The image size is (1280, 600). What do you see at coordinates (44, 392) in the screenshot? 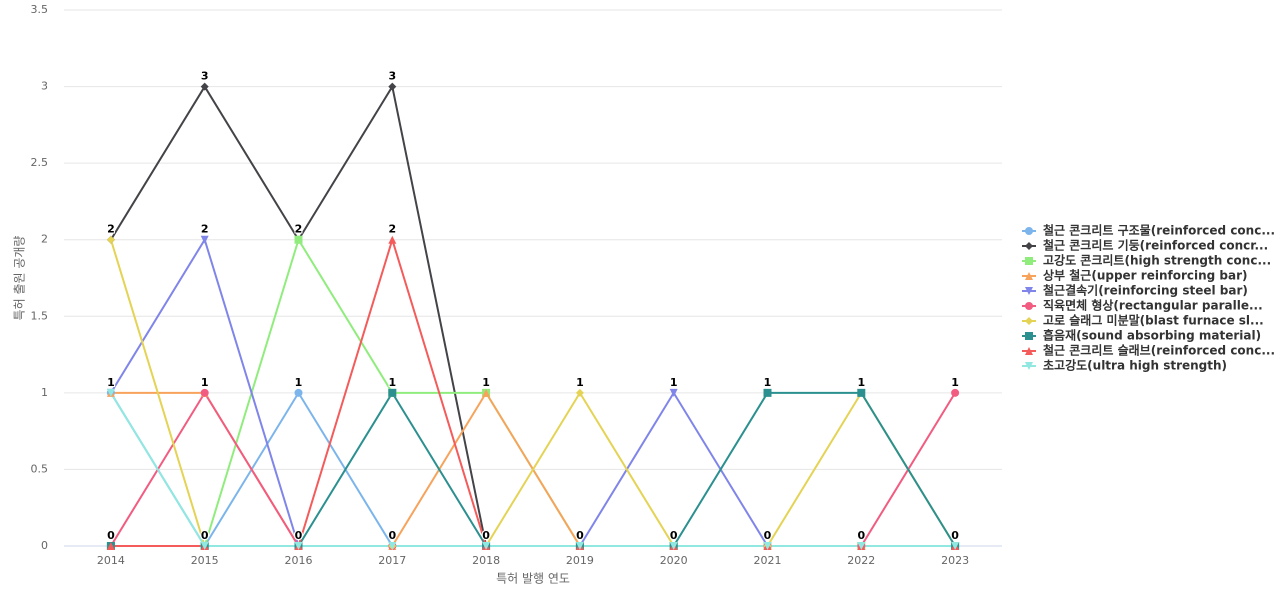
I see `y-tick-label: 1` at bounding box center [44, 392].